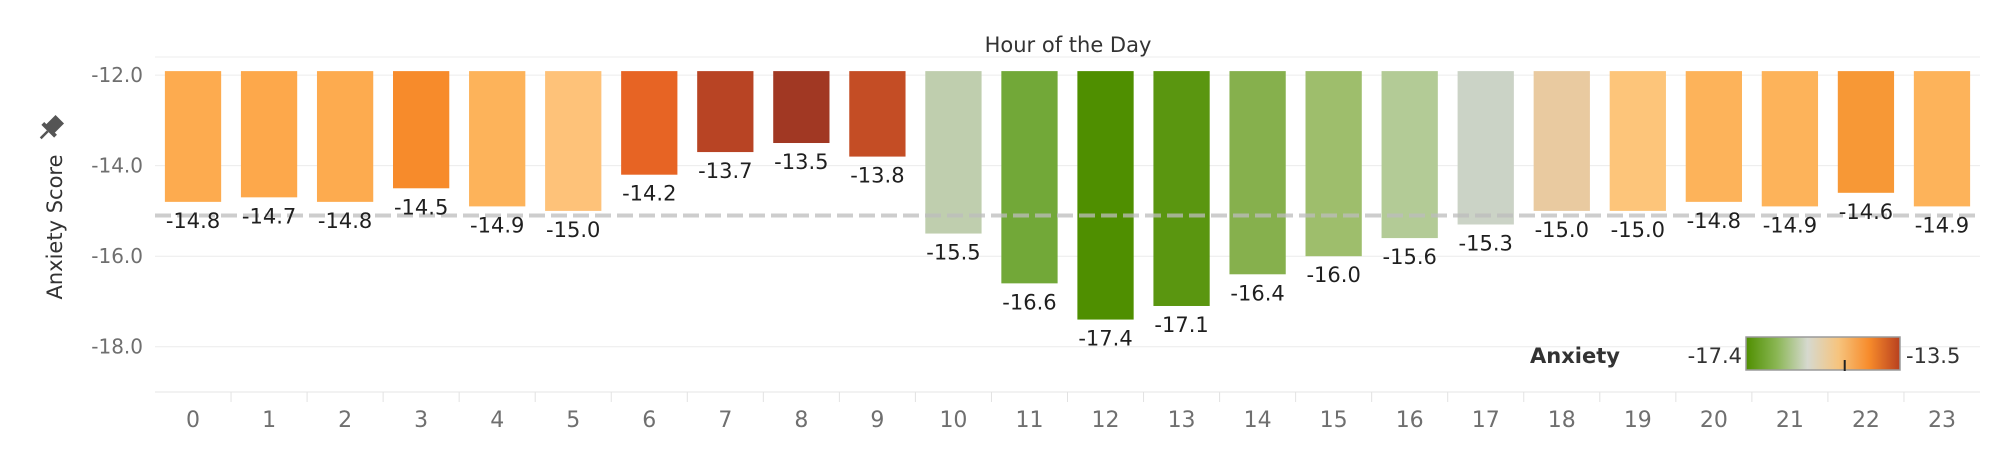 The width and height of the screenshot is (2000, 460). What do you see at coordinates (1071, 412) in the screenshot?
I see `x-axis-ticks: 0 1 2 3 4 5 6 7 8 9 10 11 12 13 14 15 16 17 18 19 20 21 22 23` at bounding box center [1071, 412].